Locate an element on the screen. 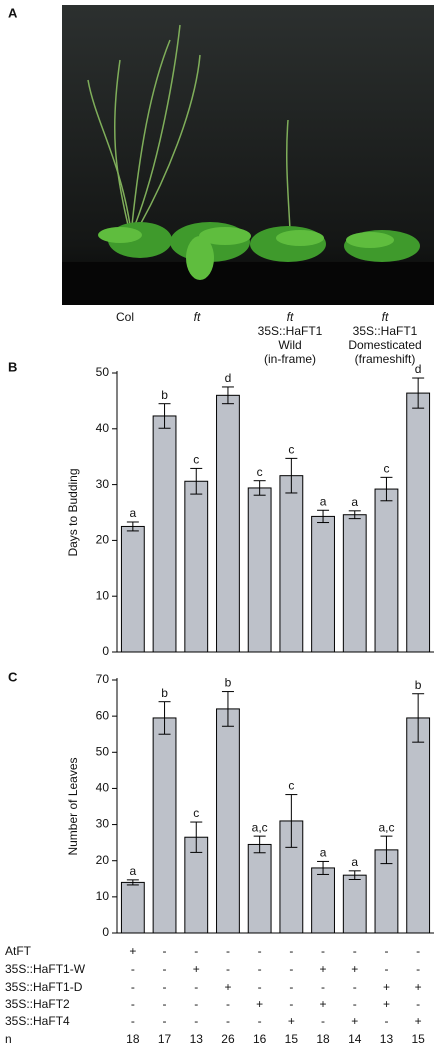 Image resolution: width=444 pixels, height=1049 pixels. row-label: AtFT is located at coordinates (18, 951).